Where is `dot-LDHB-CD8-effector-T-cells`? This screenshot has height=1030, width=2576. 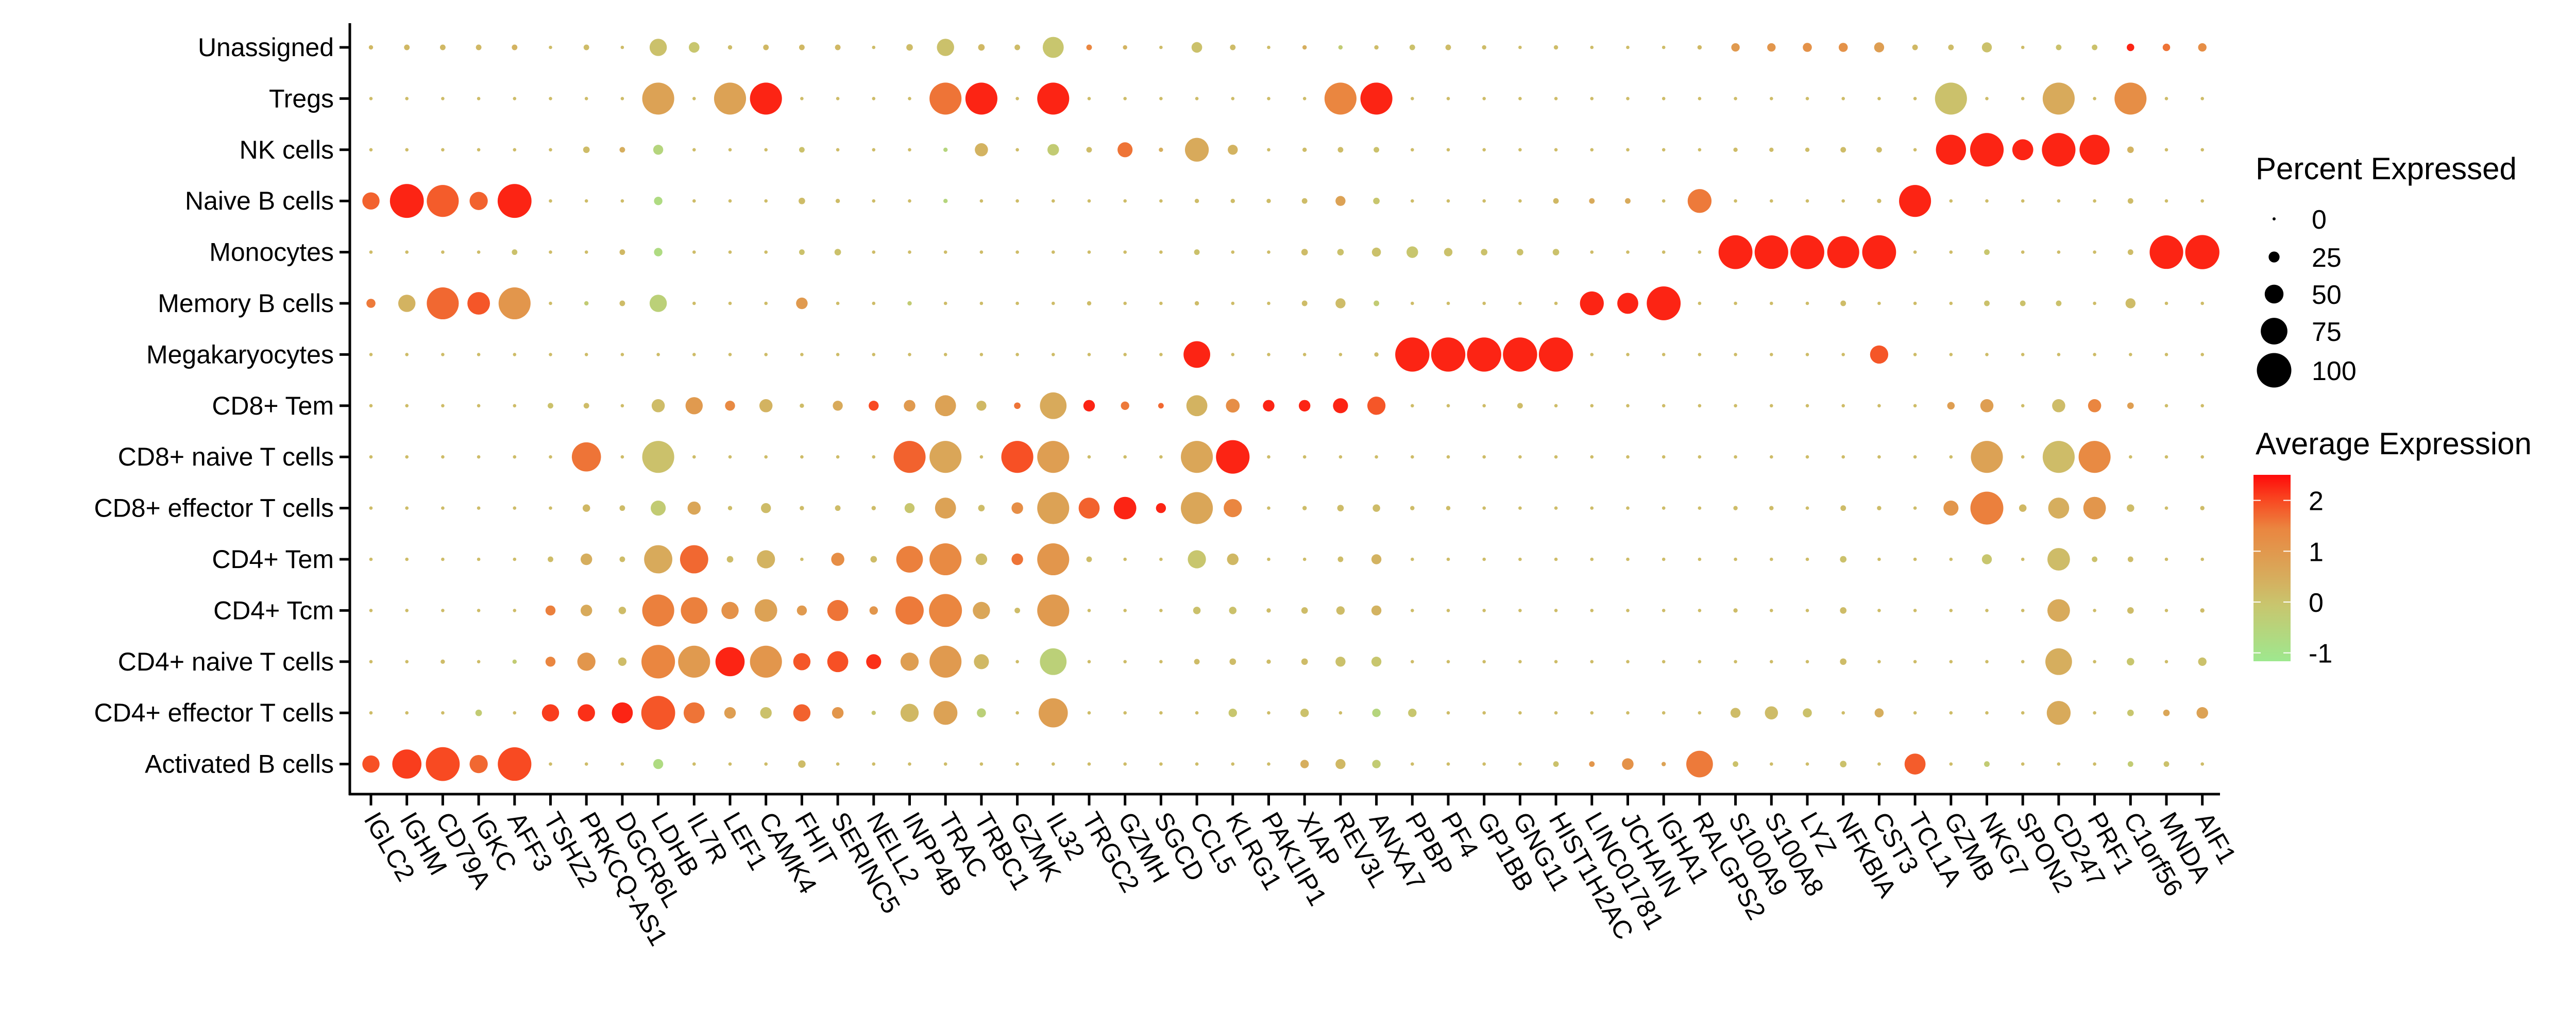
dot-LDHB-CD8-effector-T-cells is located at coordinates (658, 508).